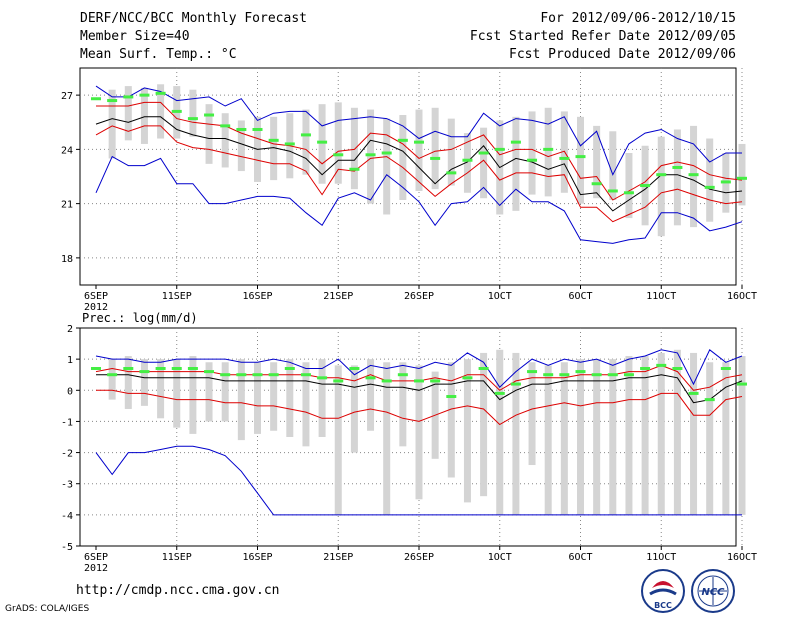 Image resolution: width=800 pixels, height=618 pixels. I want to click on x-tick-label: 1OCT, so click(500, 296).